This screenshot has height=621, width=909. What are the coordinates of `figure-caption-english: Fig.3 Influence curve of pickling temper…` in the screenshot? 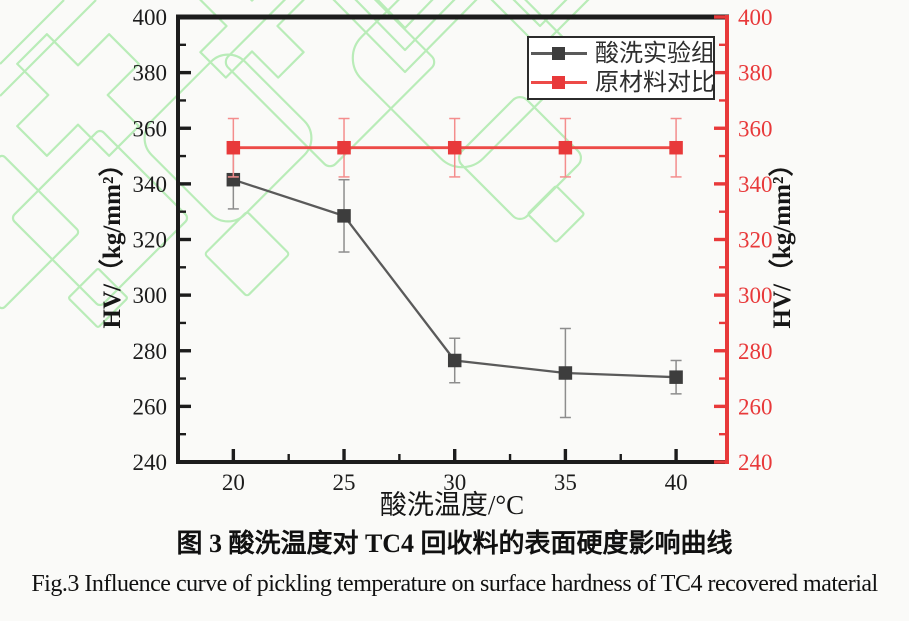 It's located at (454, 583).